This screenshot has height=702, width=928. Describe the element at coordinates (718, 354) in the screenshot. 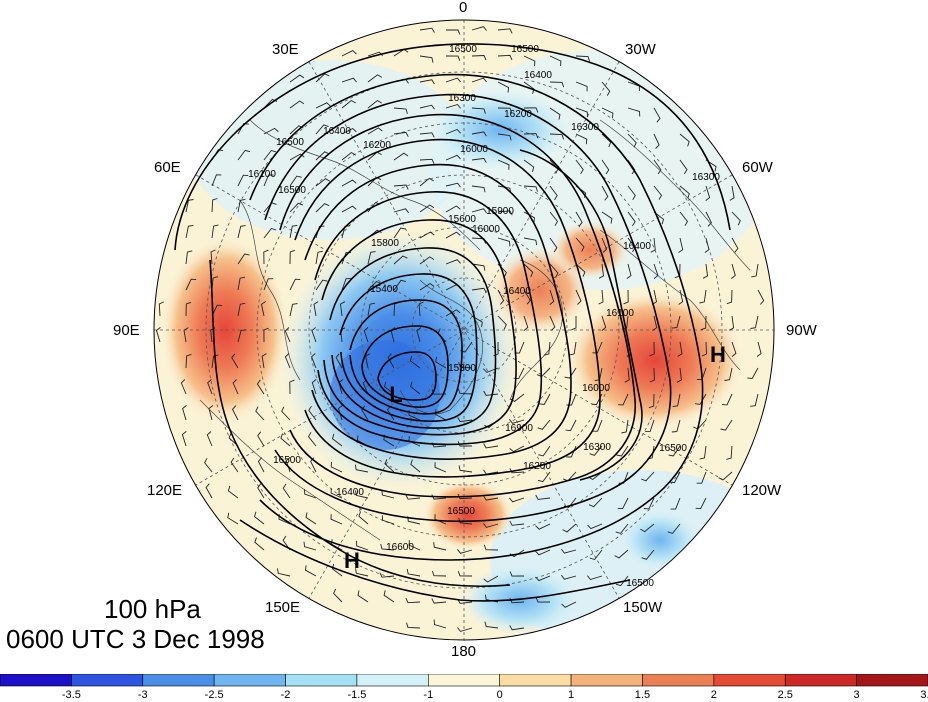

I see `high-center-marker: H` at that location.